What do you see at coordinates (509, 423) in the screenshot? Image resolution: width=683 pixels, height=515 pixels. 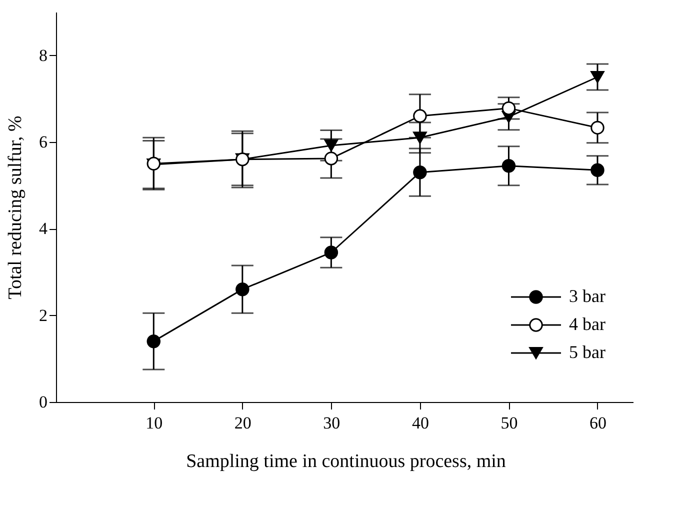 I see `x-tick-label: 50` at bounding box center [509, 423].